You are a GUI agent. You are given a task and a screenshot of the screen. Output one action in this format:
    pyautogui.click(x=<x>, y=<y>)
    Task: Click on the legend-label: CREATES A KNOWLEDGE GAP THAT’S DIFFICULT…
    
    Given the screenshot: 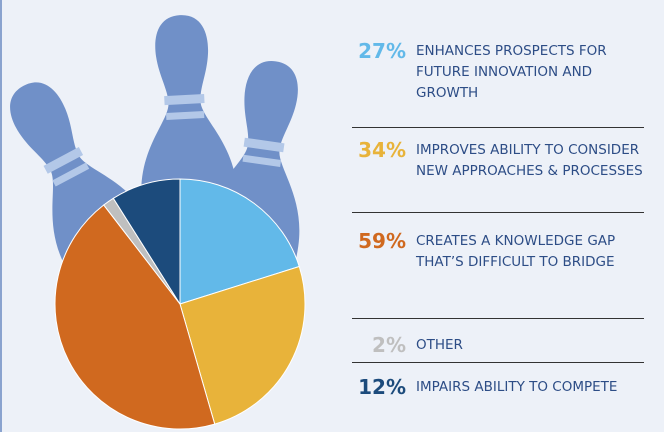 What is the action you would take?
    pyautogui.click(x=516, y=251)
    